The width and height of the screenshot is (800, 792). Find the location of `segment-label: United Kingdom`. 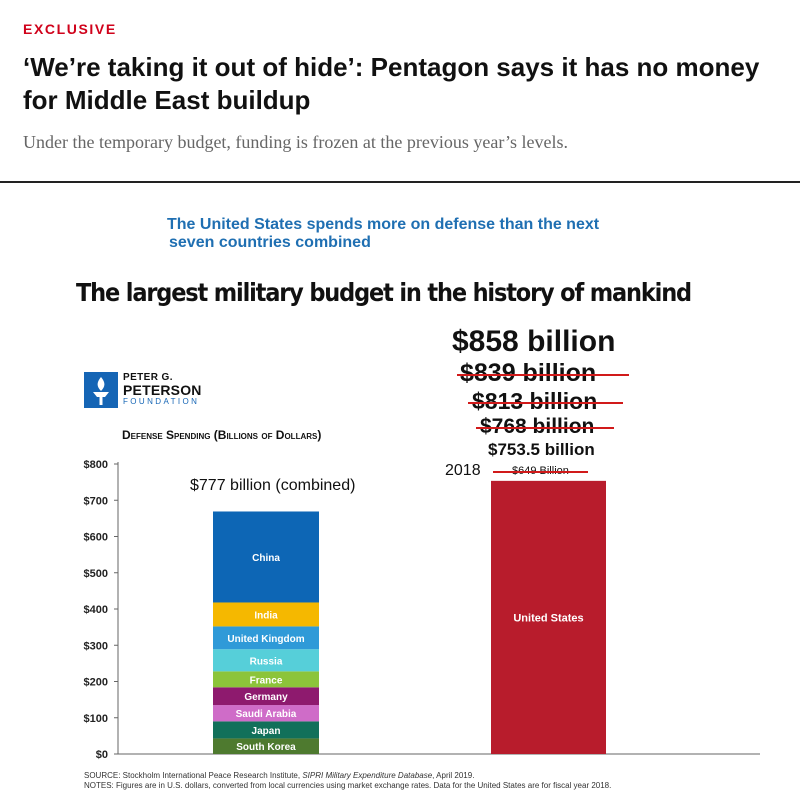

segment-label: United Kingdom is located at coordinates (265, 639).